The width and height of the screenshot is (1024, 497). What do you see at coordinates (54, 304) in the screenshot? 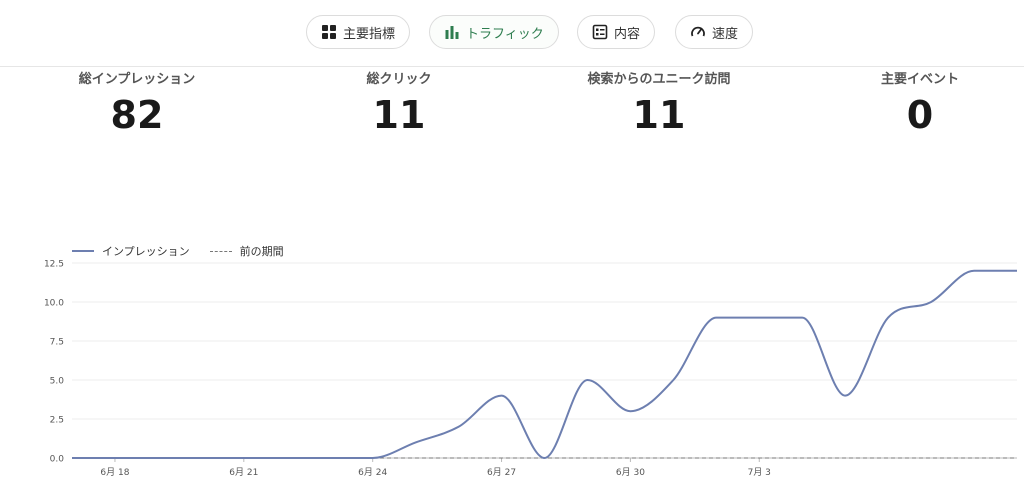
I see `y-tick-label: 10.0` at bounding box center [54, 304].